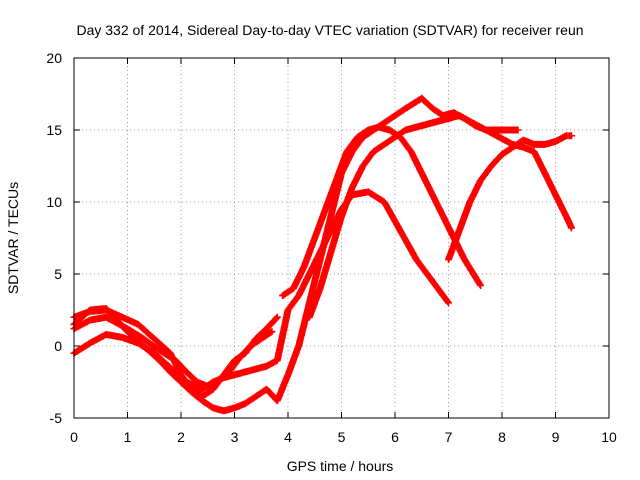 The image size is (640, 480). What do you see at coordinates (54, 58) in the screenshot?
I see `y-tick-label: 20` at bounding box center [54, 58].